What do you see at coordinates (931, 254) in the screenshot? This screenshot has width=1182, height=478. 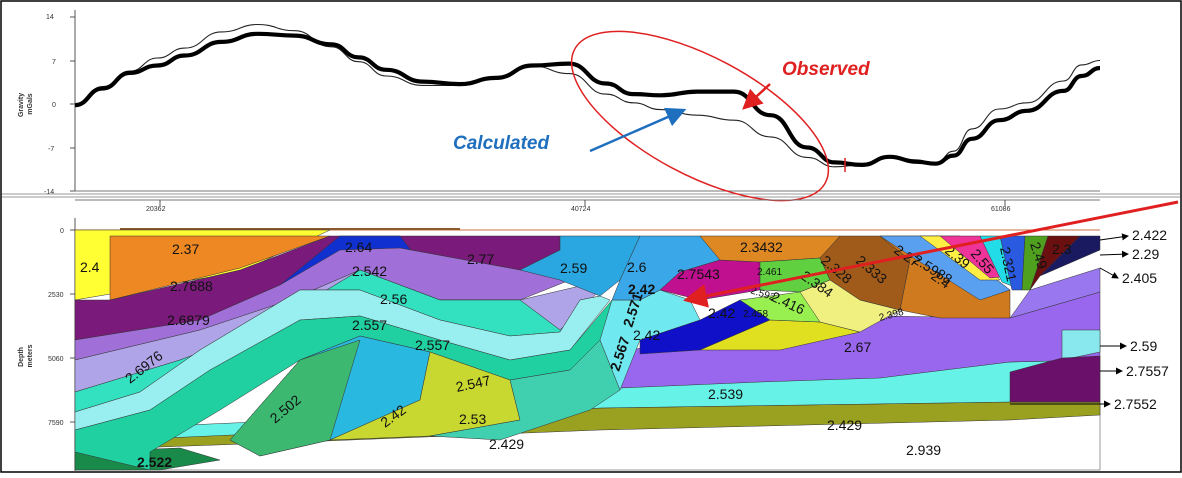 I see `target-red-arrow` at bounding box center [931, 254].